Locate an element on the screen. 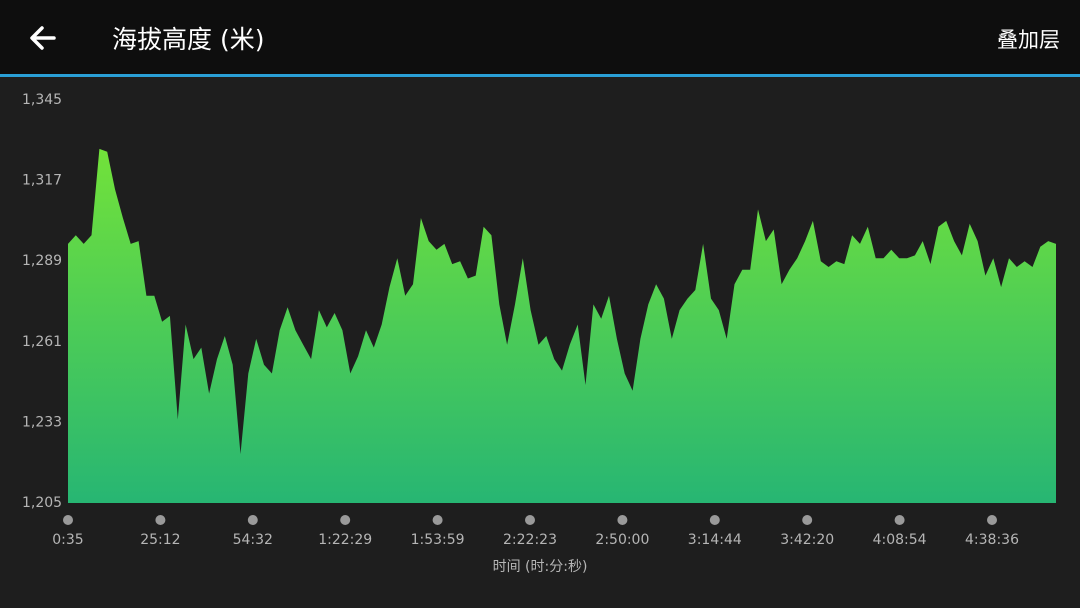  y-tick-label: 1,205 is located at coordinates (42, 503).